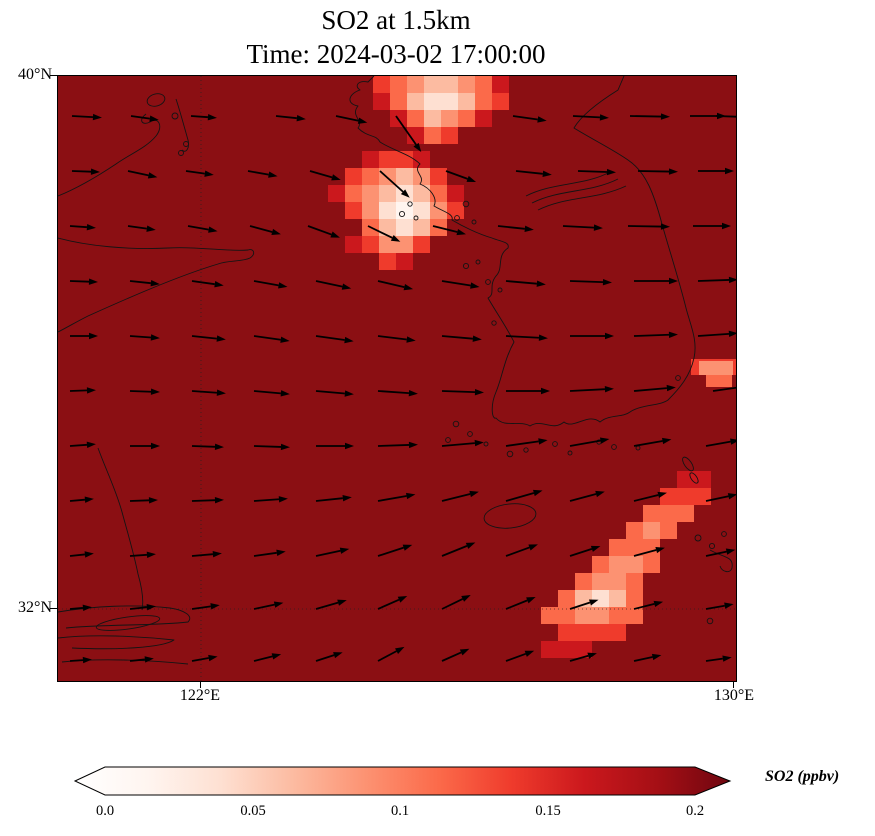 This screenshot has height=836, width=875. Describe the element at coordinates (396, 54) in the screenshot. I see `plot-subtitle-time: Time: 2024-03-02 17:00:00` at that location.